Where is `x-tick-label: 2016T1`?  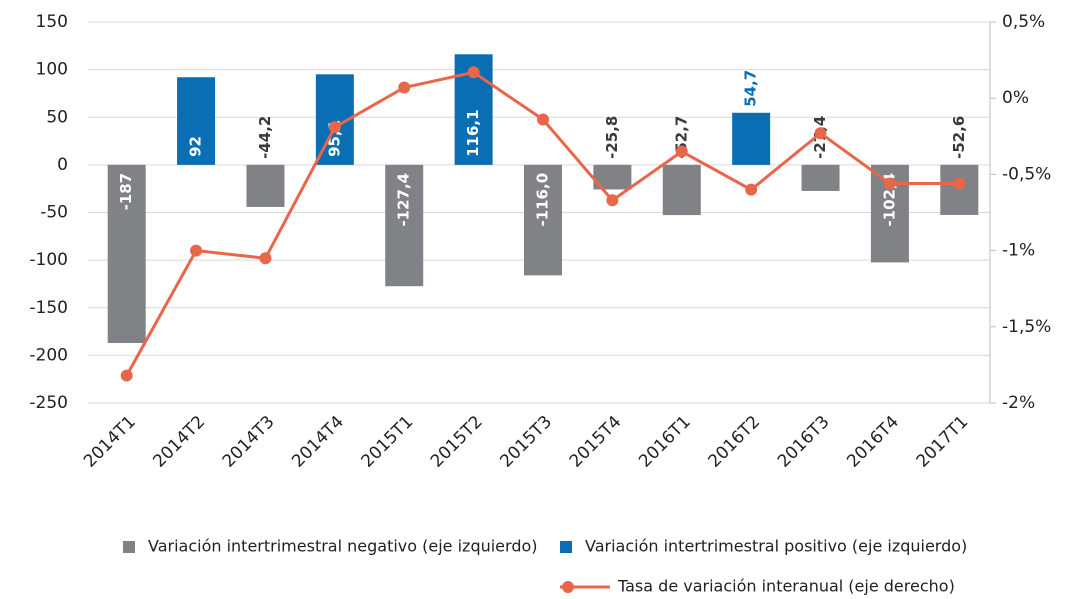 x-tick-label: 2016T1 is located at coordinates (665, 442).